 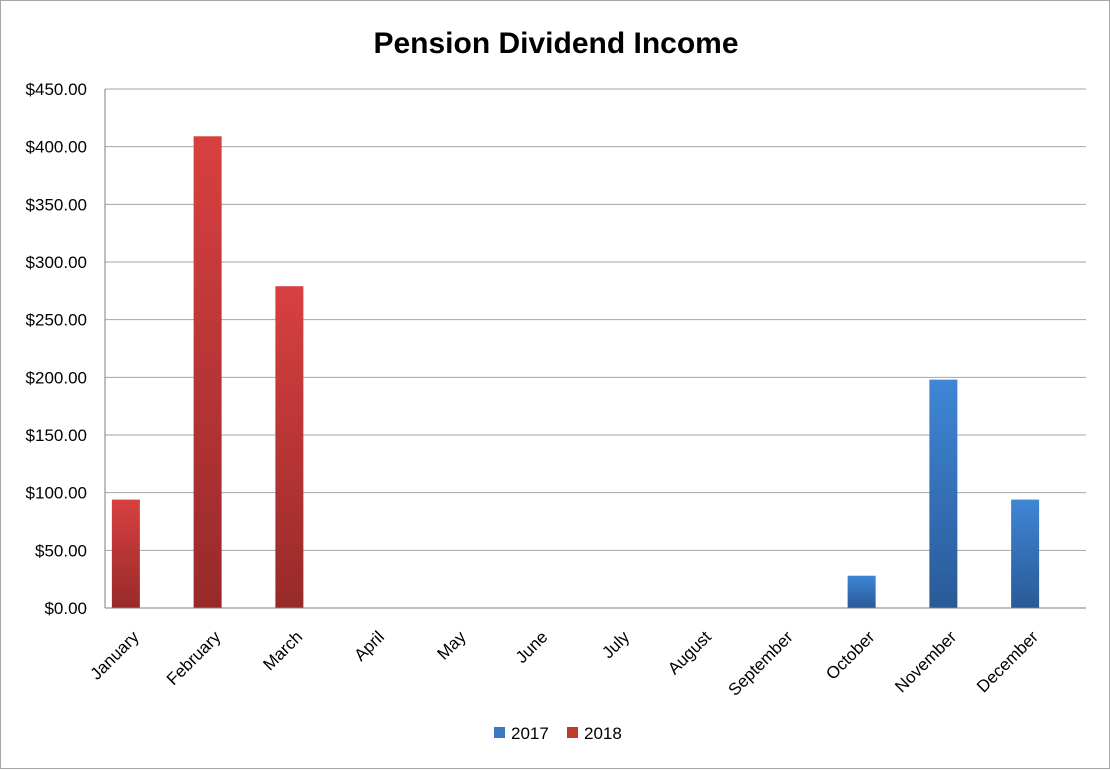 I want to click on x-tick-label: January, so click(x=114, y=655).